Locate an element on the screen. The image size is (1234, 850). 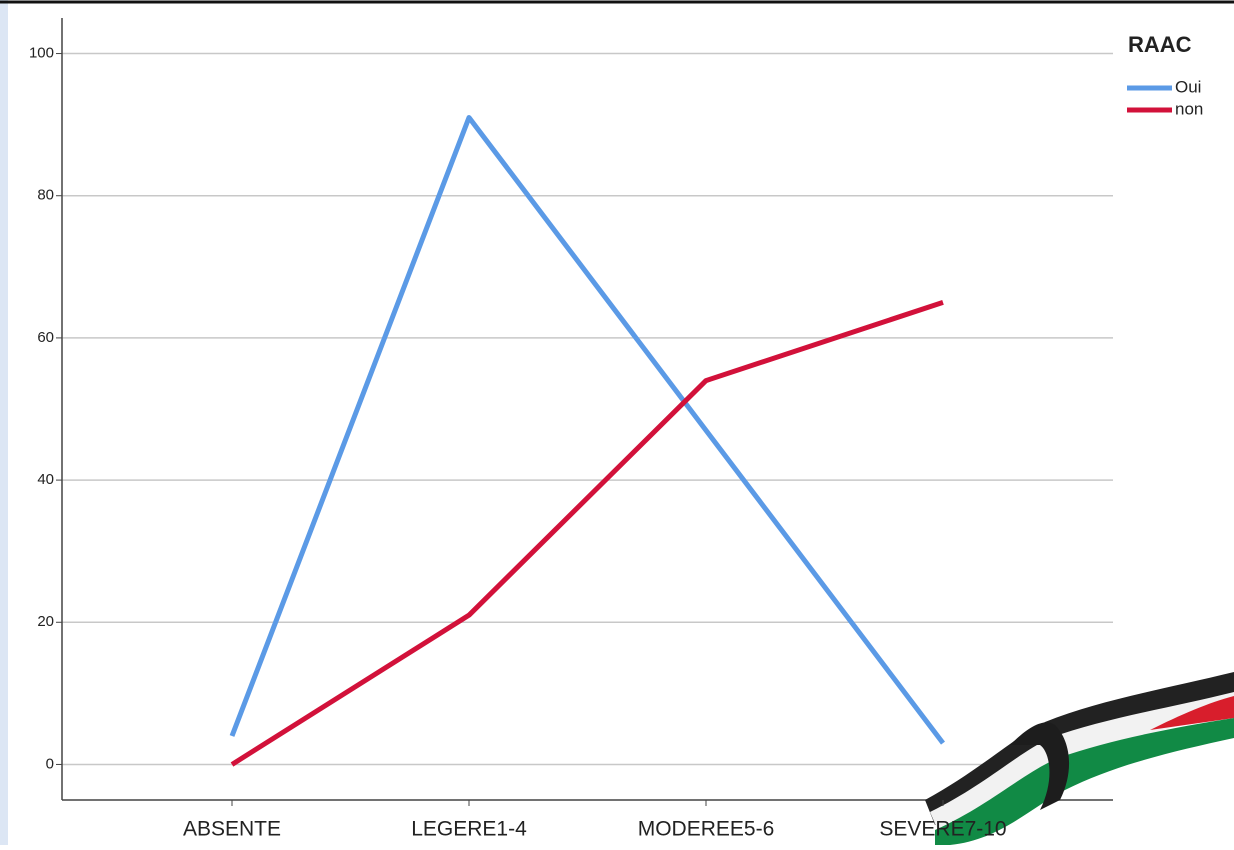
x-tick-label: LEGERE1-4 is located at coordinates (469, 829).